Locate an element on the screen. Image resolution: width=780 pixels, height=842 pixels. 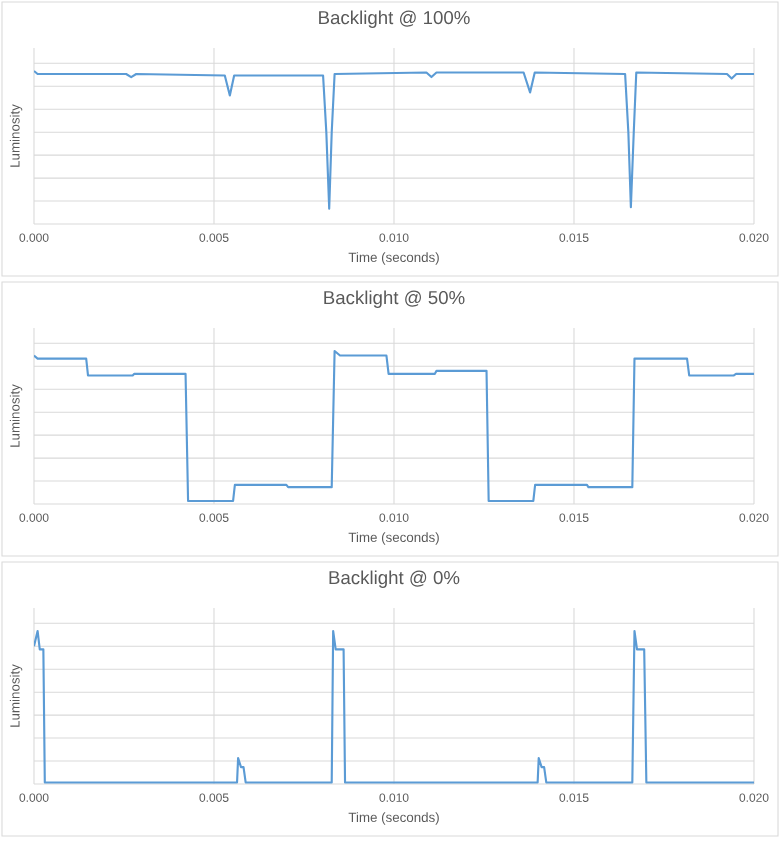
chart-title: Backlight @ 50% is located at coordinates (394, 299).